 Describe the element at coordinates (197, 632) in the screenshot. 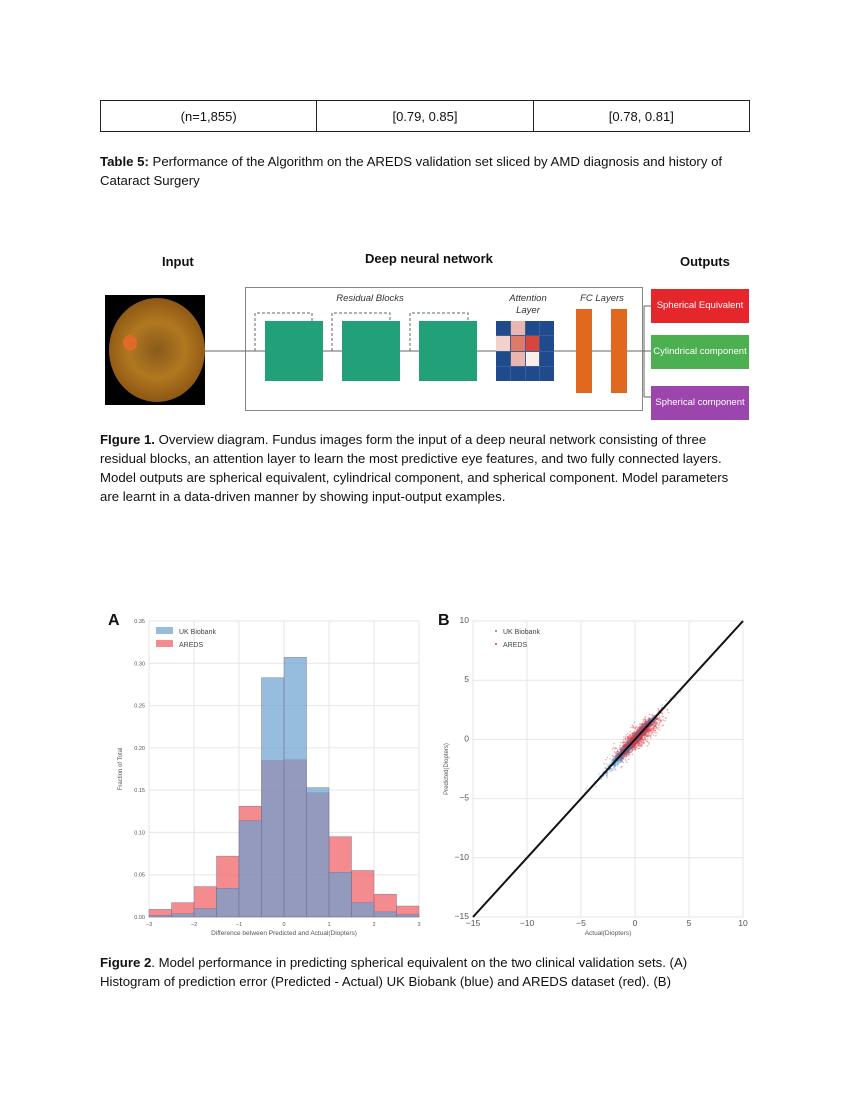

I see `legend-label: UK Biobank` at that location.